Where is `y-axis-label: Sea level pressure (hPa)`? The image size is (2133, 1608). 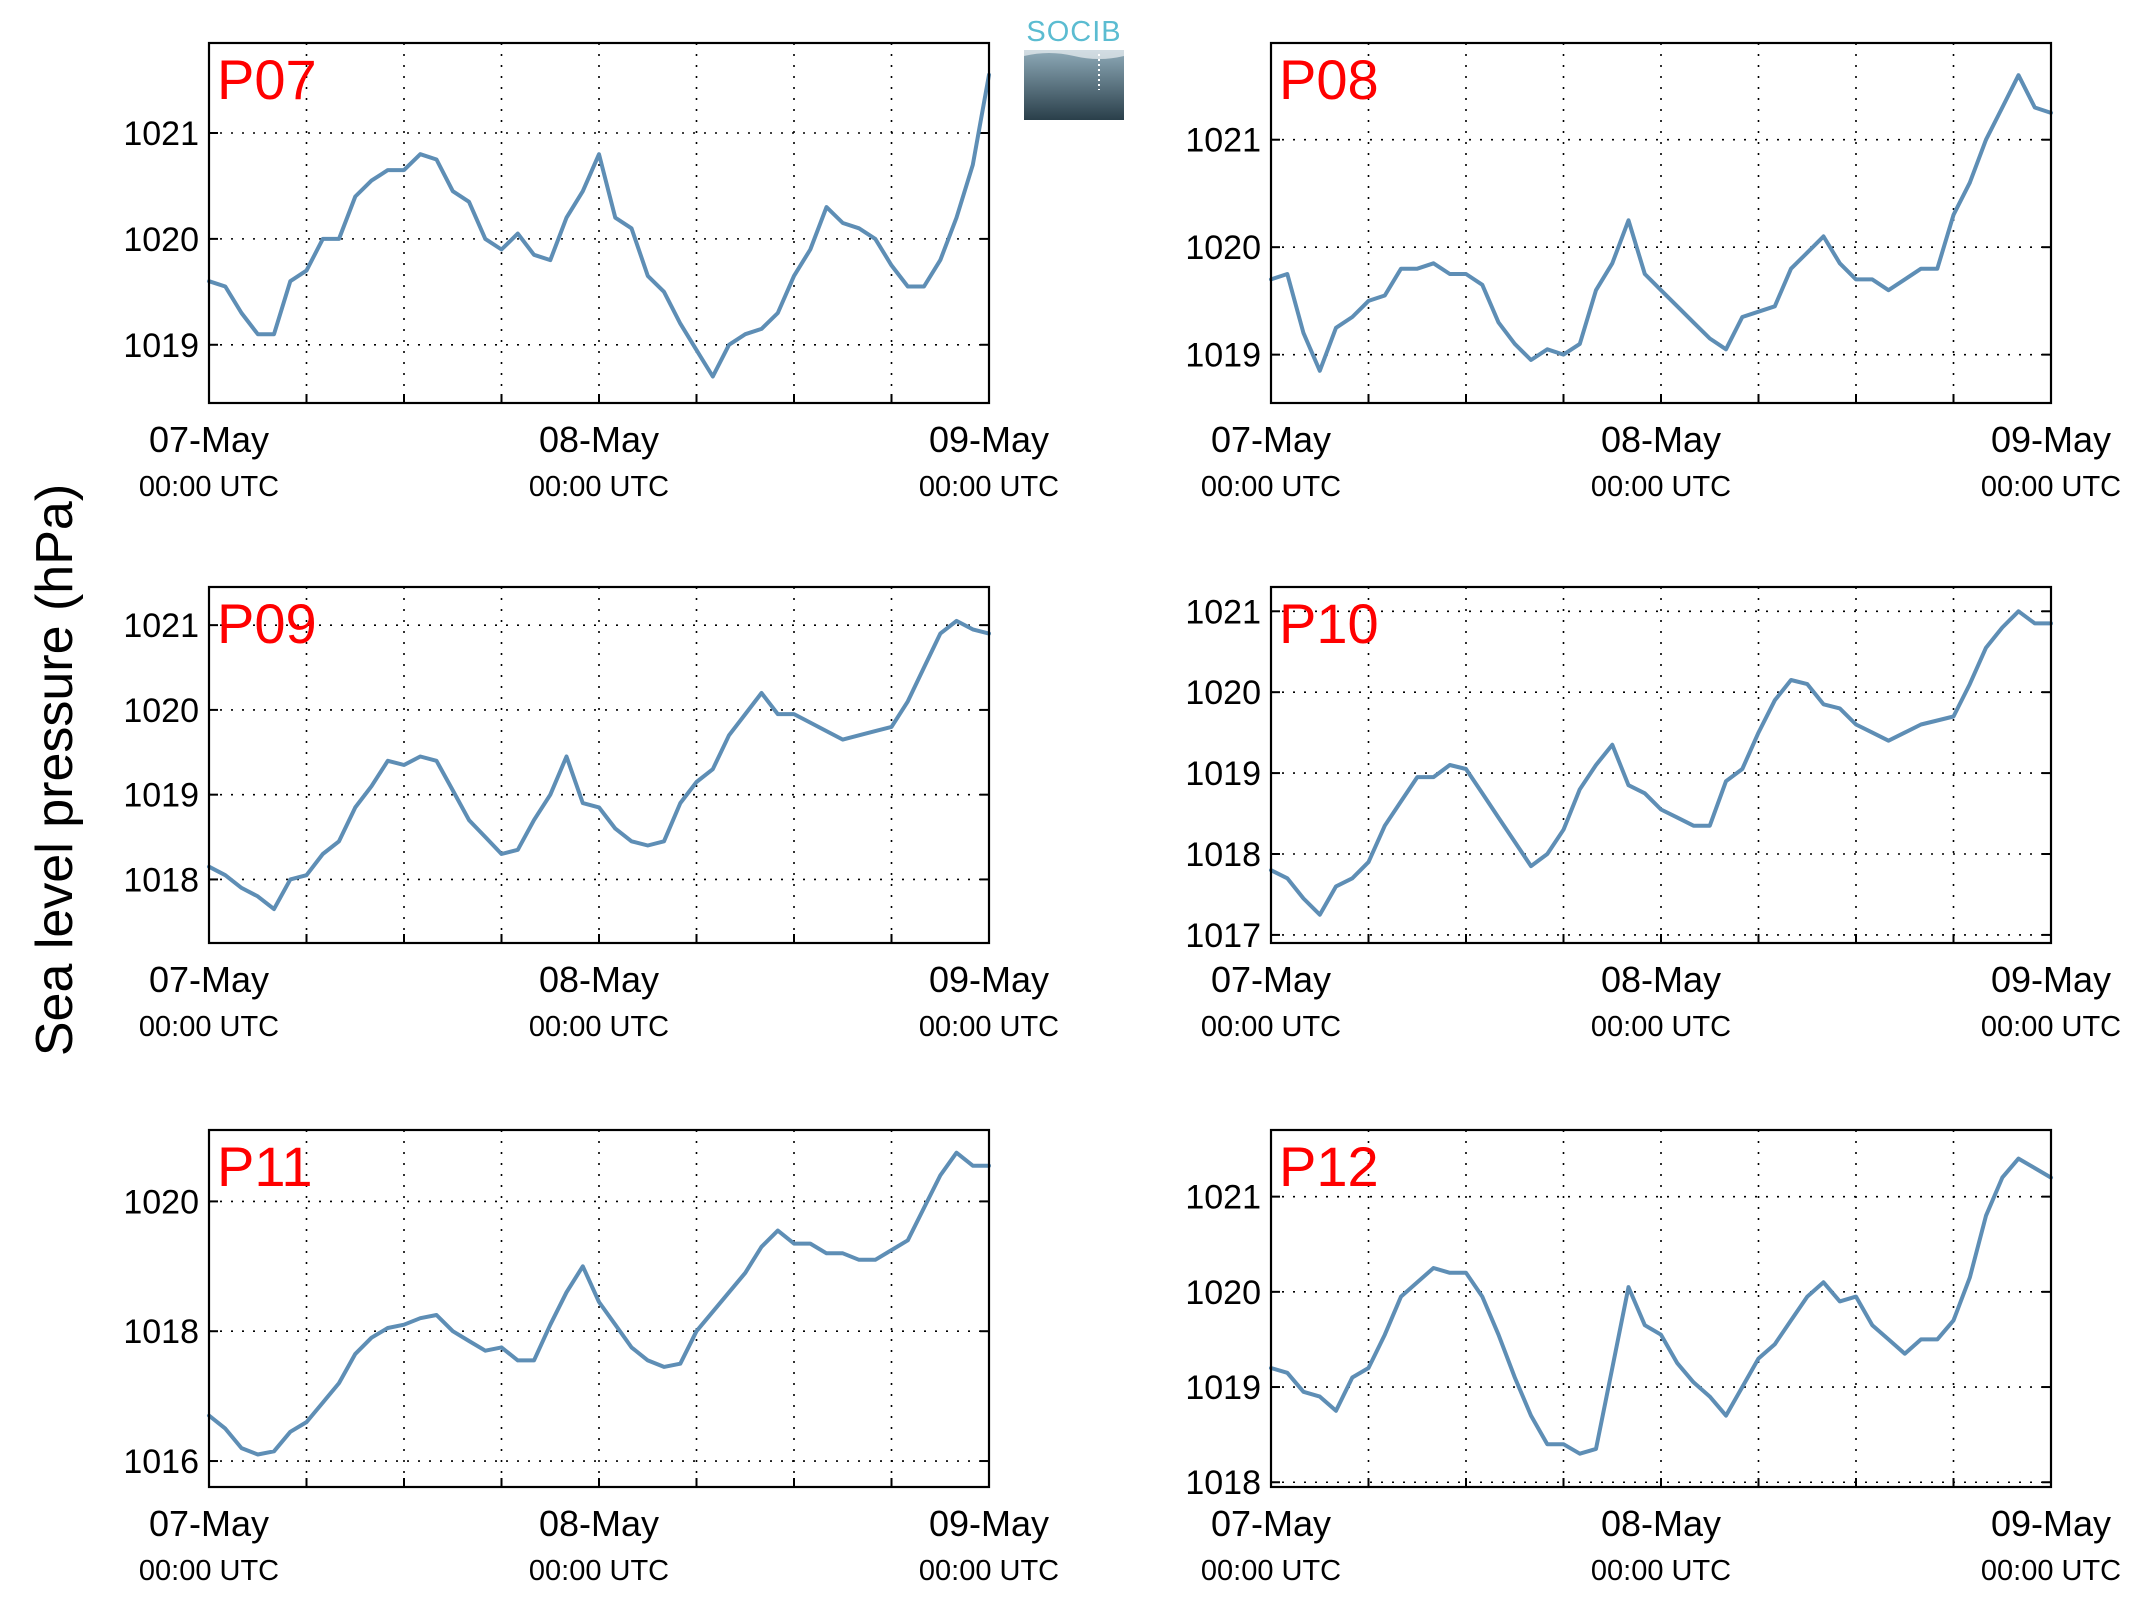
y-axis-label: Sea level pressure (hPa) is located at coordinates (55, 770).